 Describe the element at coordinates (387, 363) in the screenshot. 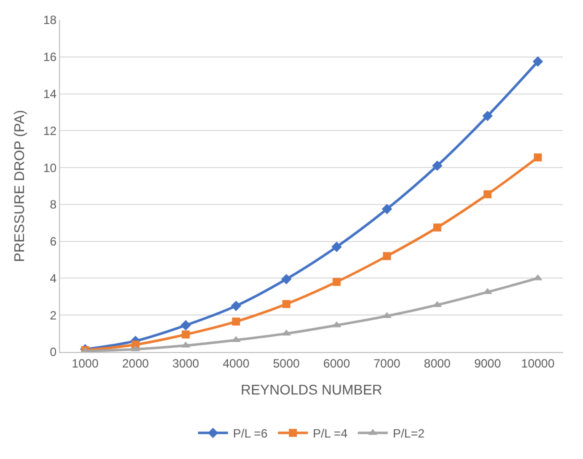

I see `x-tick-label: 7000` at that location.